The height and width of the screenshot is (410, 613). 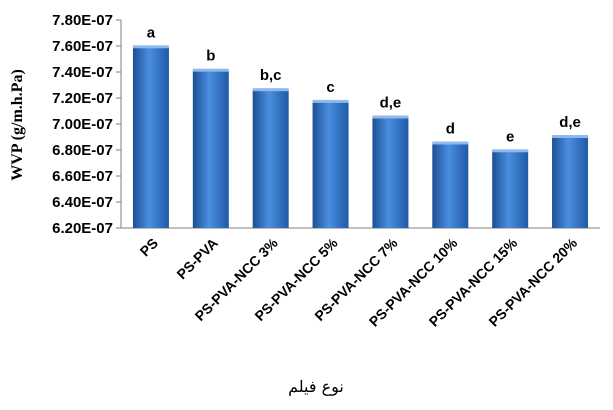 What do you see at coordinates (82, 150) in the screenshot?
I see `y-tick-label: 6.80E-07` at bounding box center [82, 150].